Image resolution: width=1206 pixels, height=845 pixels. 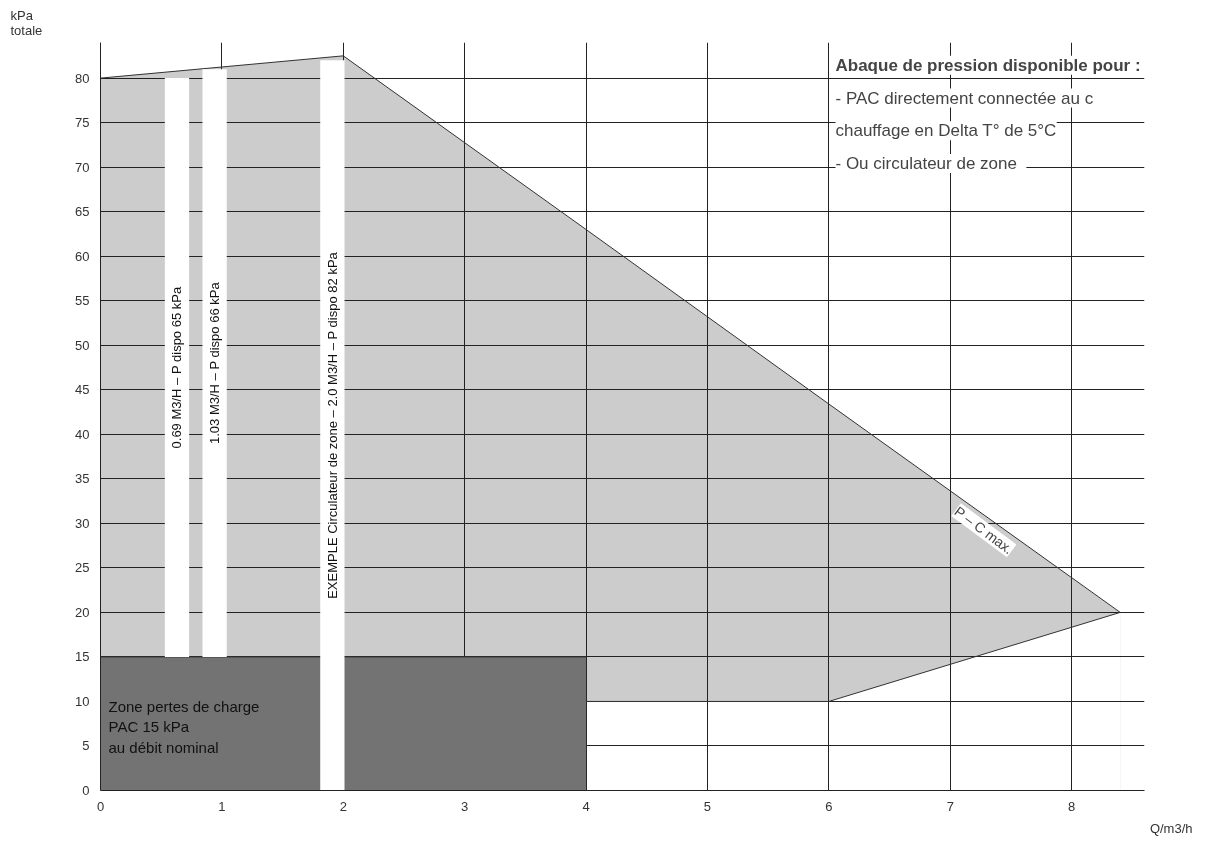 What do you see at coordinates (82, 523) in the screenshot?
I see `y-tick-label: 30` at bounding box center [82, 523].